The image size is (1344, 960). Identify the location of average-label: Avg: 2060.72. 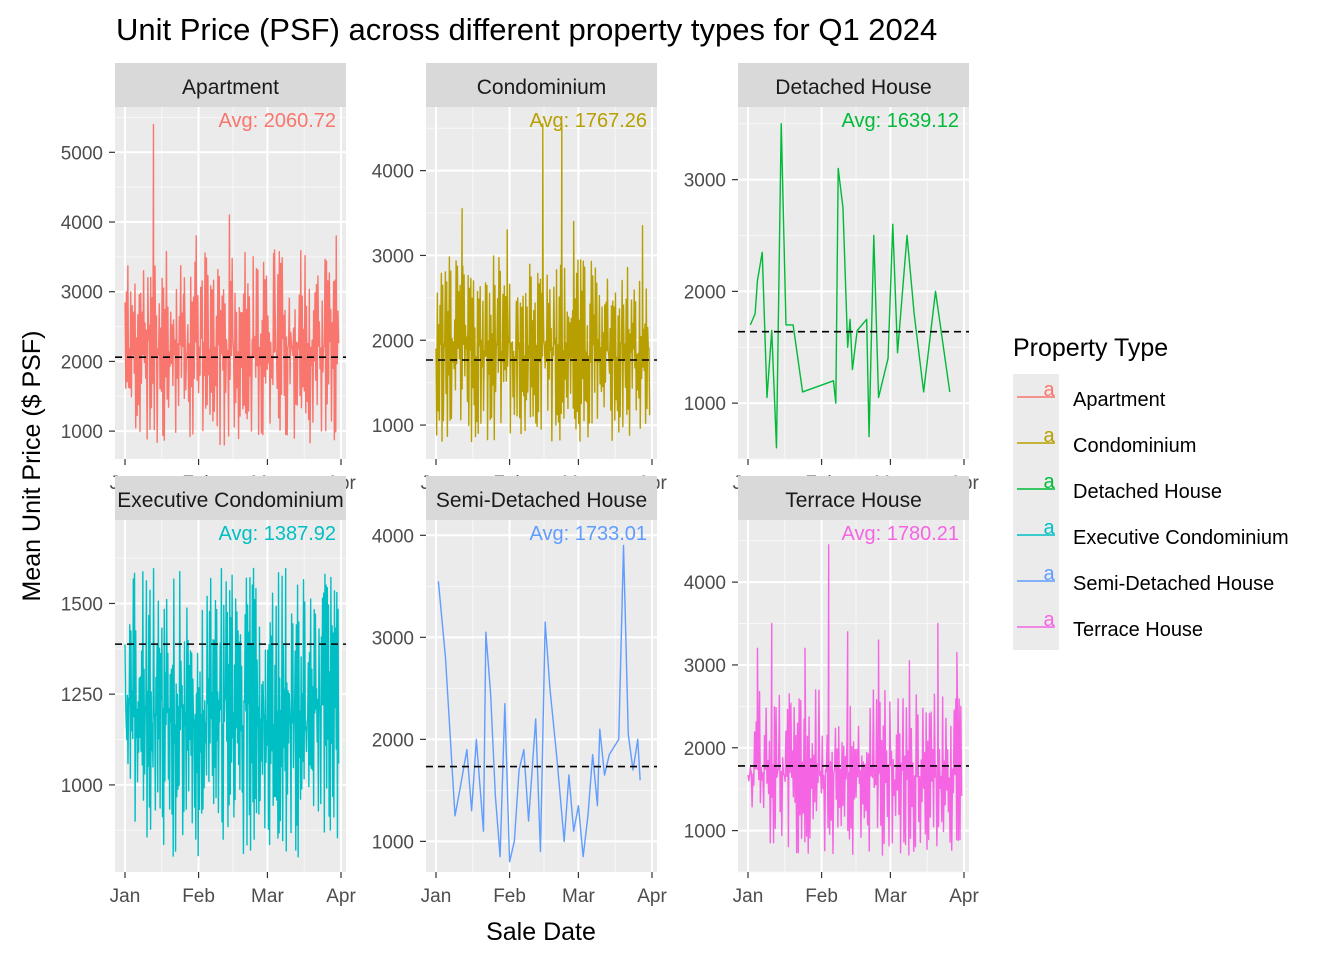
(277, 121).